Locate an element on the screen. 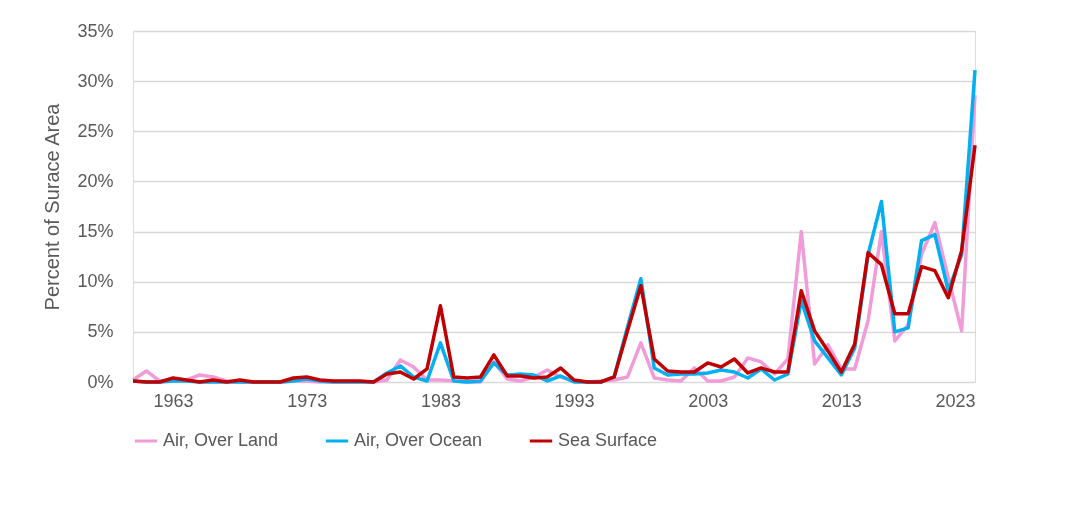 This screenshot has height=506, width=1083. y-tick-label: 20% is located at coordinates (95, 180).